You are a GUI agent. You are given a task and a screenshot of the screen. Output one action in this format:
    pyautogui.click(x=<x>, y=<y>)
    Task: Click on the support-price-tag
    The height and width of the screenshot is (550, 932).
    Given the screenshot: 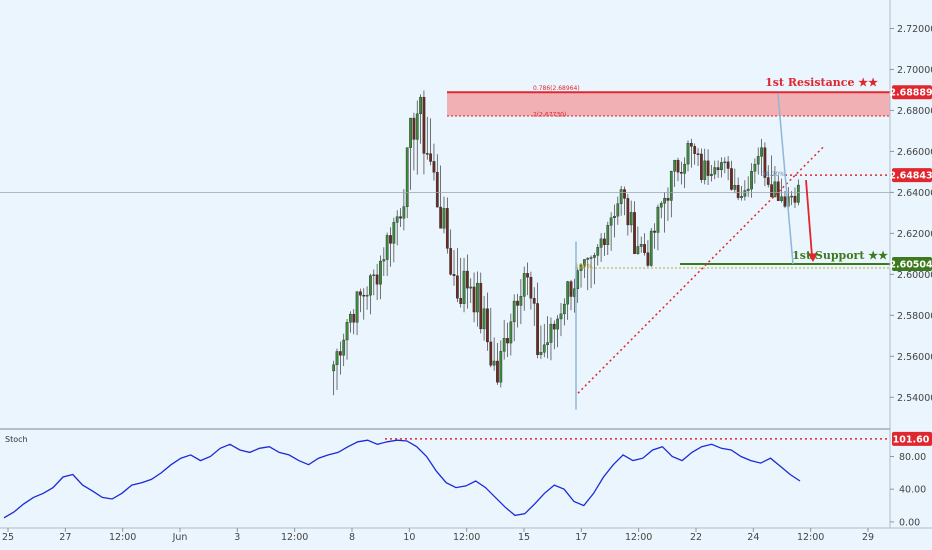 What is the action you would take?
    pyautogui.click(x=912, y=264)
    